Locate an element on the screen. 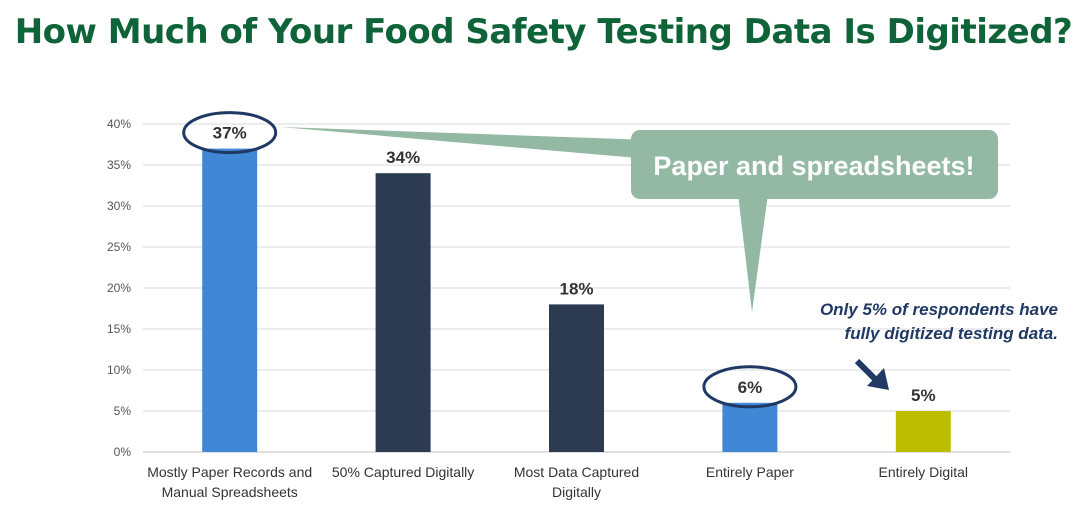 The width and height of the screenshot is (1087, 516). y-tick-label: 30% is located at coordinates (119, 206).